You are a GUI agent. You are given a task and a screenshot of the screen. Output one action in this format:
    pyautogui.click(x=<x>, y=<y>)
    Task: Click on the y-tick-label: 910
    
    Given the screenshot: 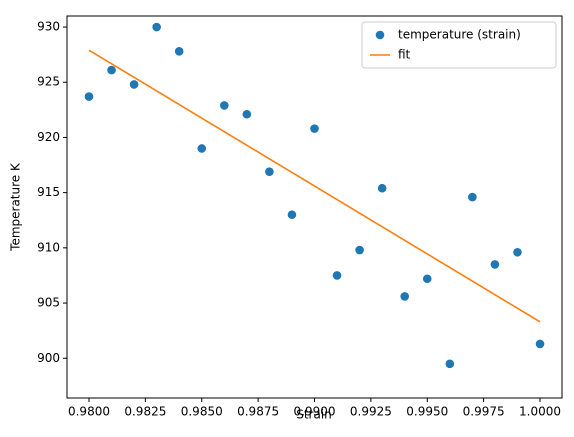 What is the action you would take?
    pyautogui.click(x=48, y=247)
    